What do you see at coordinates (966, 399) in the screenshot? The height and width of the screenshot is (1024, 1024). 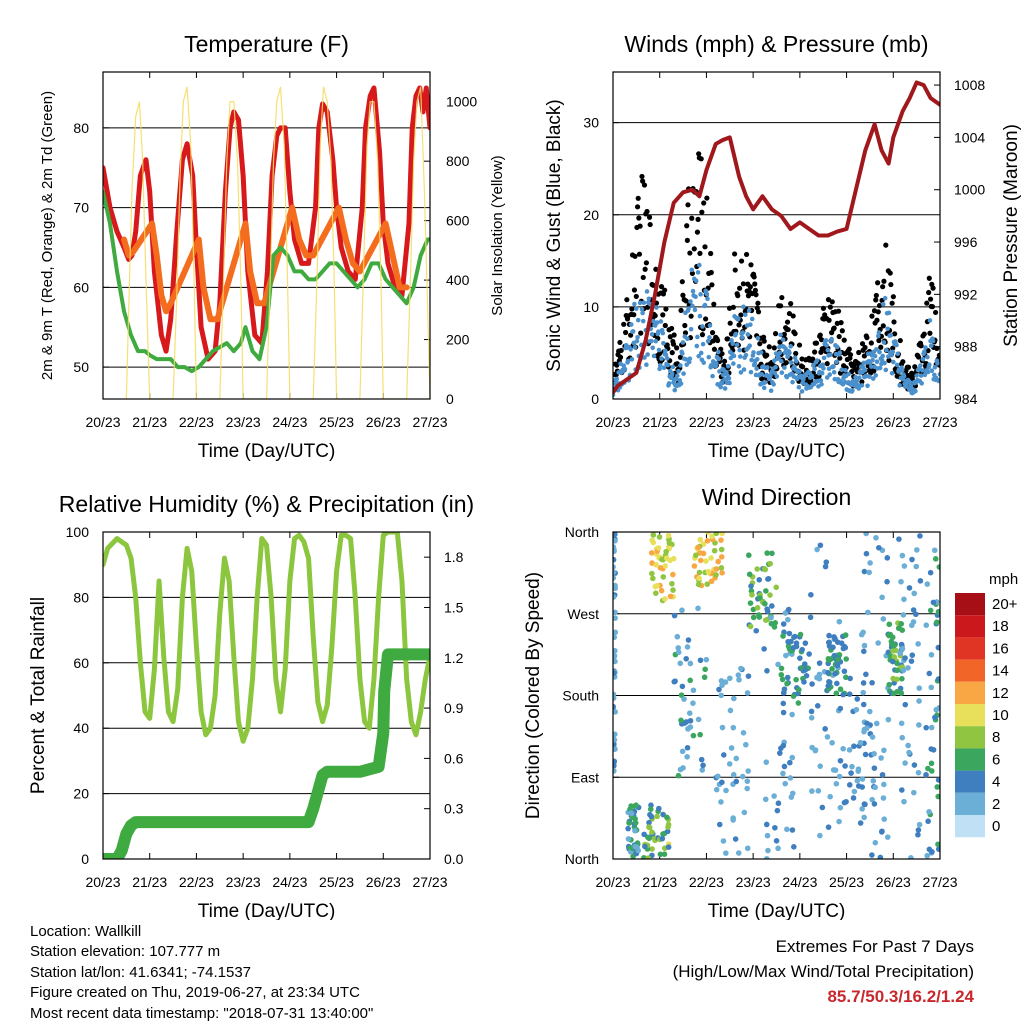 I see `y2-tick-label: 984` at bounding box center [966, 399].